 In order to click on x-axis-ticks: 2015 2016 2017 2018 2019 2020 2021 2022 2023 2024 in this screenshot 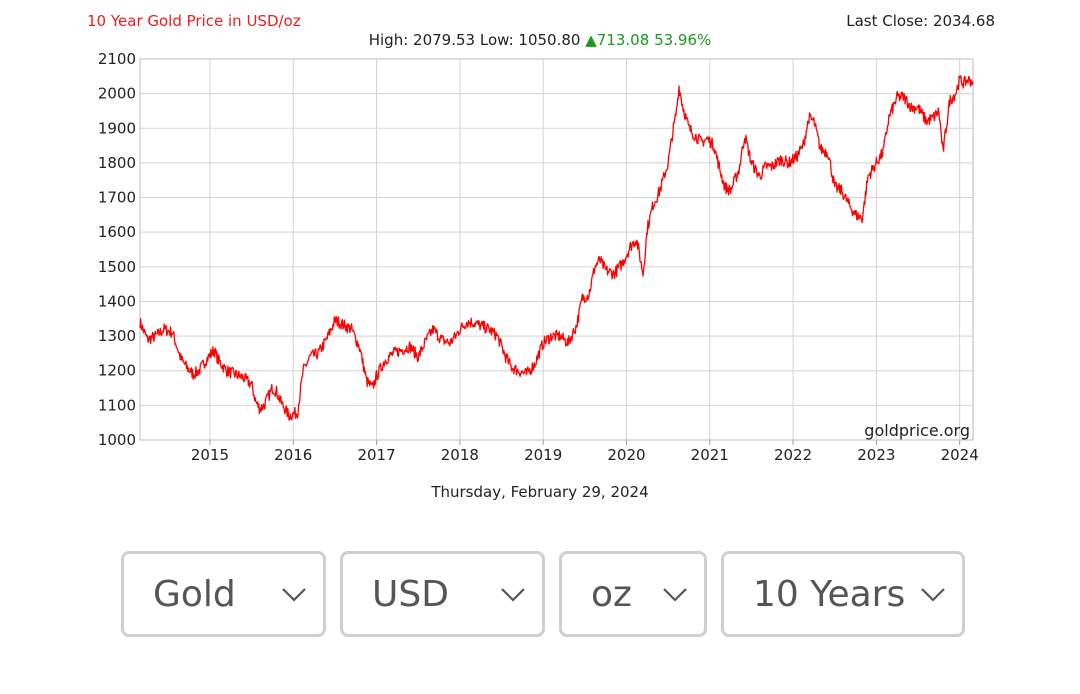, I will do `click(585, 452)`.